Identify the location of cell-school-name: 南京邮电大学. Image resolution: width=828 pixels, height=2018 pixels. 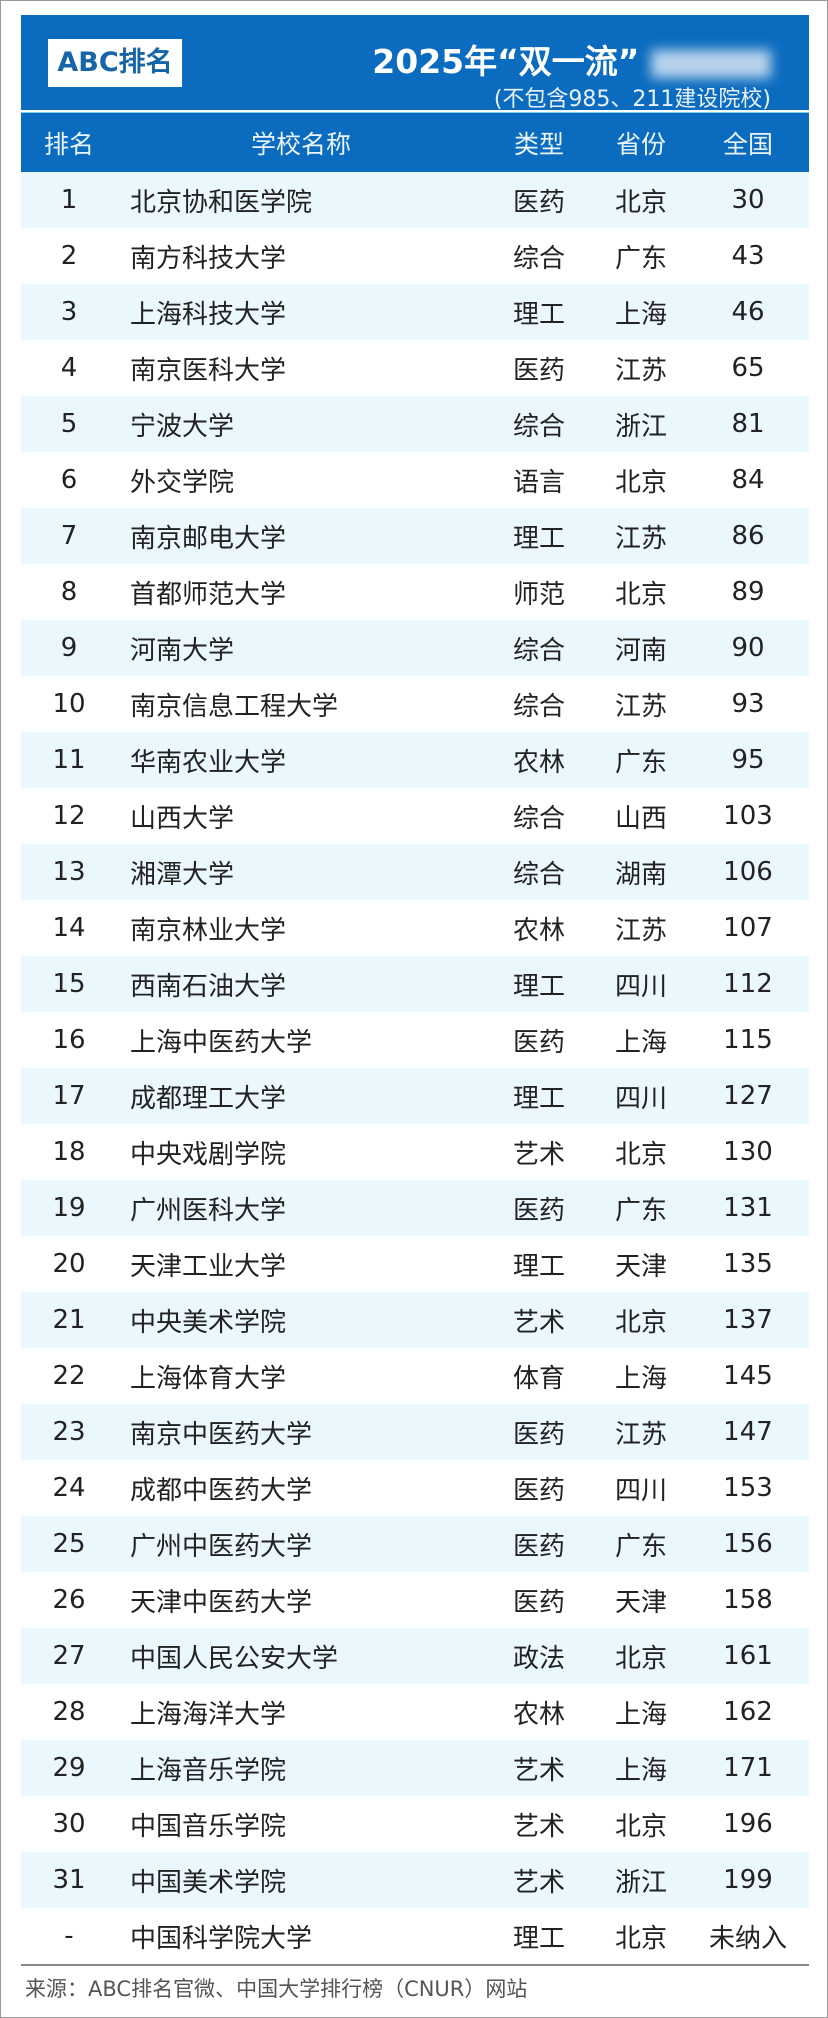
(208, 538).